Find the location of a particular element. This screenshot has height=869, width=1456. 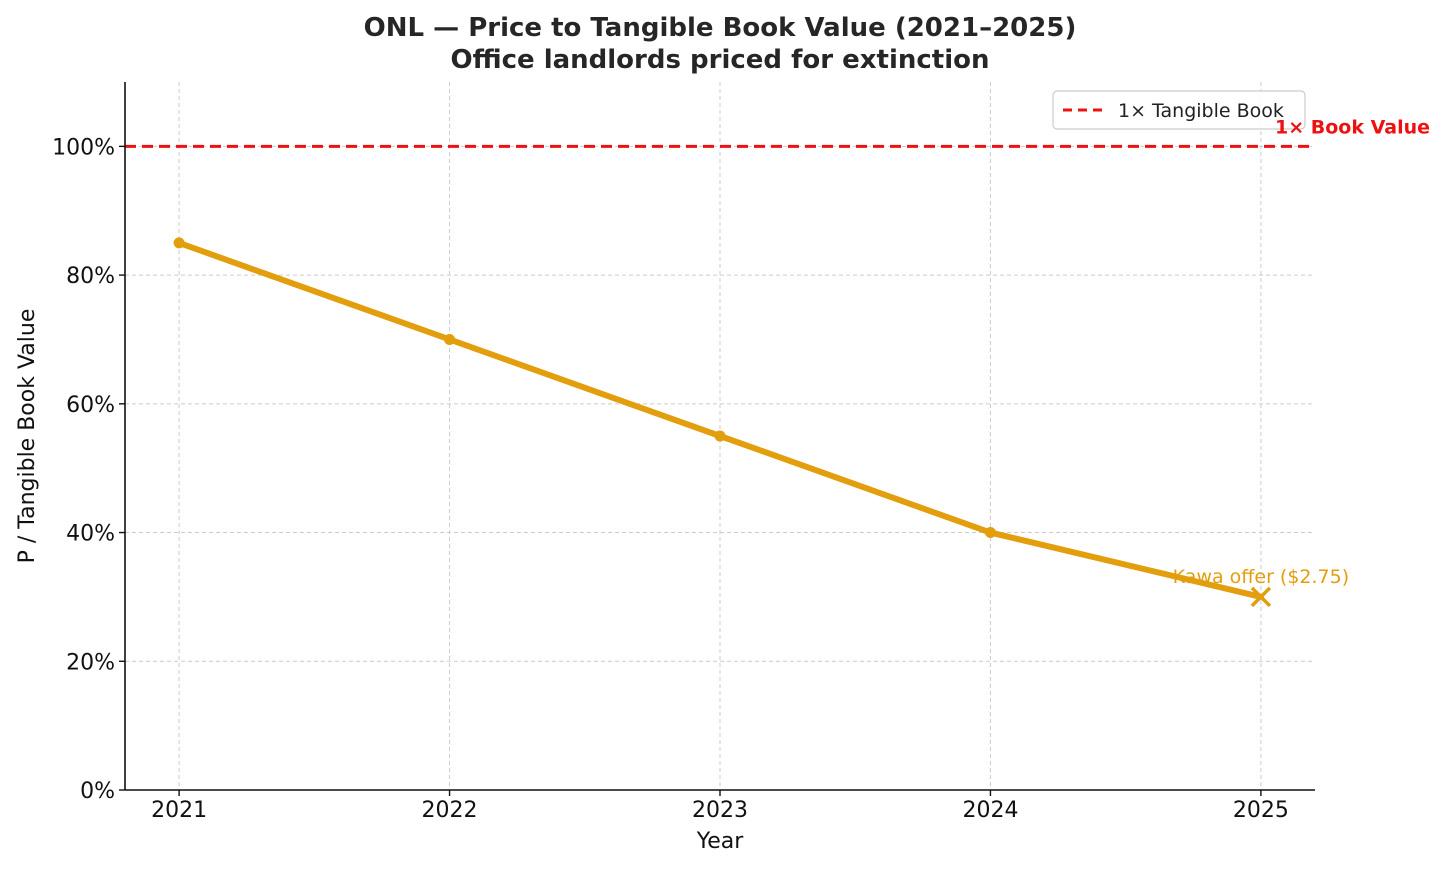

x-axis-label: Year is located at coordinates (720, 841).